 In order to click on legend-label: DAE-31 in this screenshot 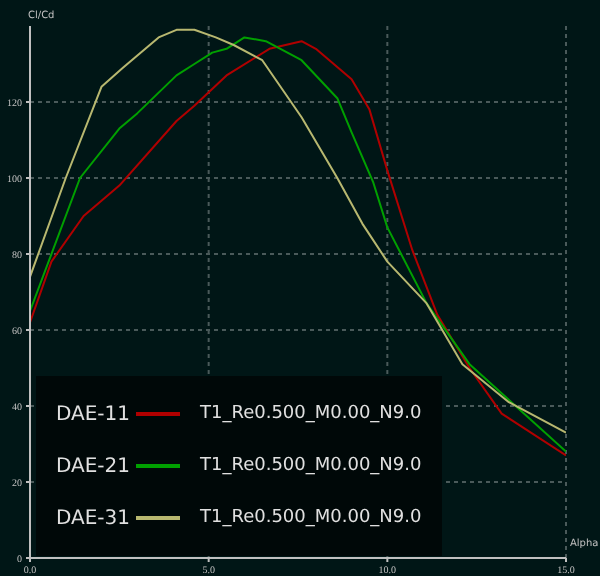, I will do `click(94, 518)`.